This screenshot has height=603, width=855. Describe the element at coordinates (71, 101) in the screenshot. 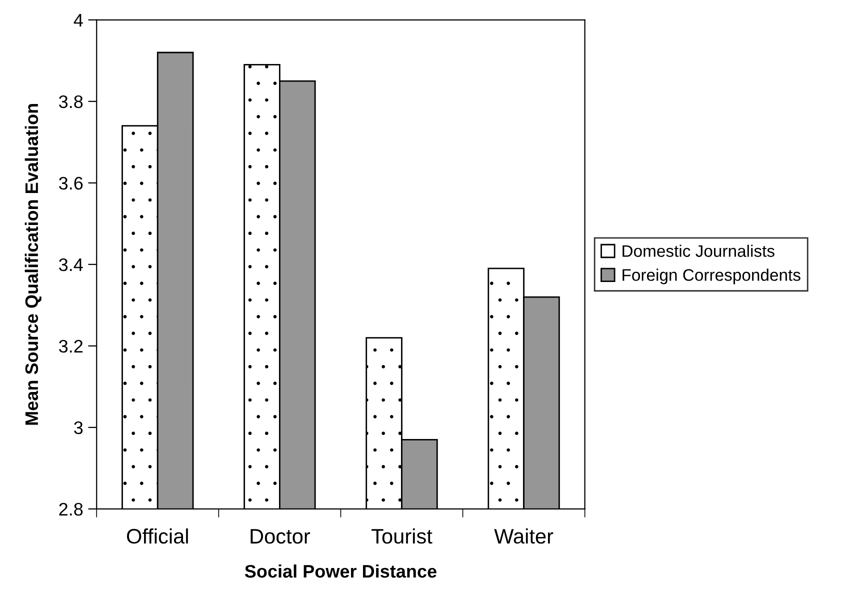

I see `y-tick-label: 3.8` at that location.